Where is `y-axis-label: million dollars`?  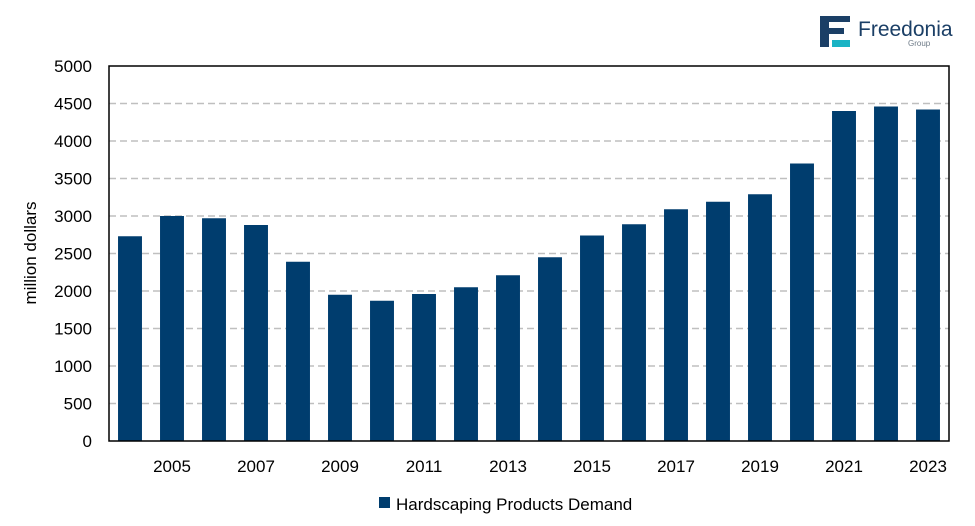 y-axis-label: million dollars is located at coordinates (30, 253).